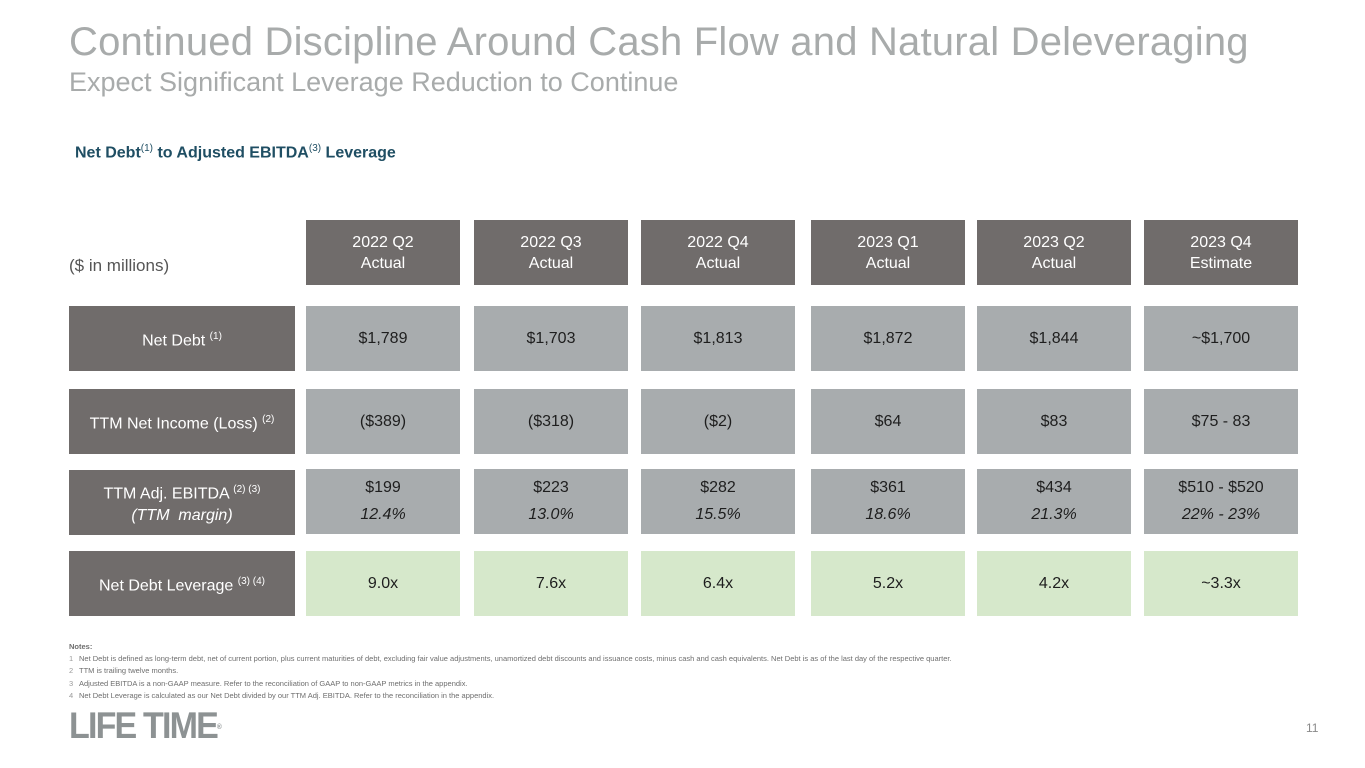  I want to click on leverage-cell: 6.4x, so click(718, 583).